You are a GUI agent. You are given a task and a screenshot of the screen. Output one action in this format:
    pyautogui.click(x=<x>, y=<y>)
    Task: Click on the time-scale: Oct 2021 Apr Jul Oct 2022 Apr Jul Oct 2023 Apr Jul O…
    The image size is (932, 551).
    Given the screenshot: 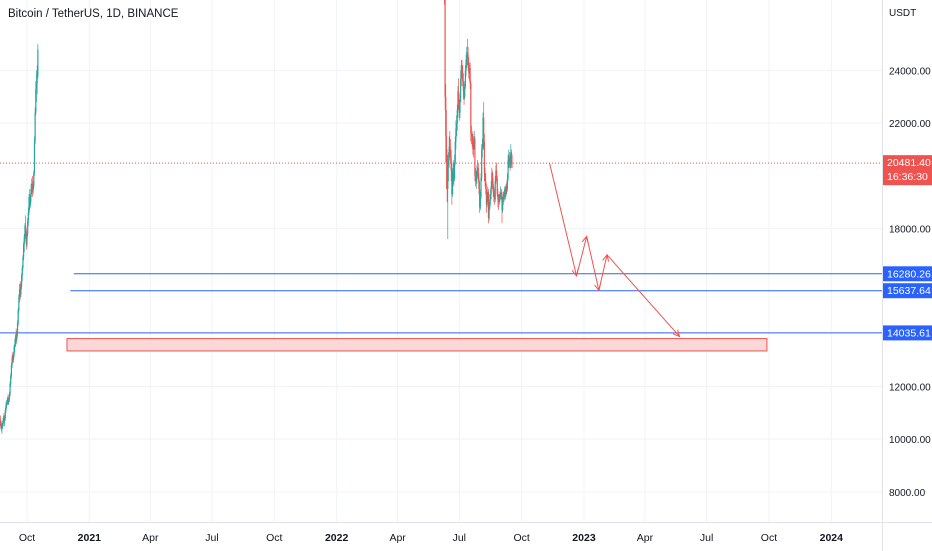 What is the action you would take?
    pyautogui.click(x=441, y=536)
    